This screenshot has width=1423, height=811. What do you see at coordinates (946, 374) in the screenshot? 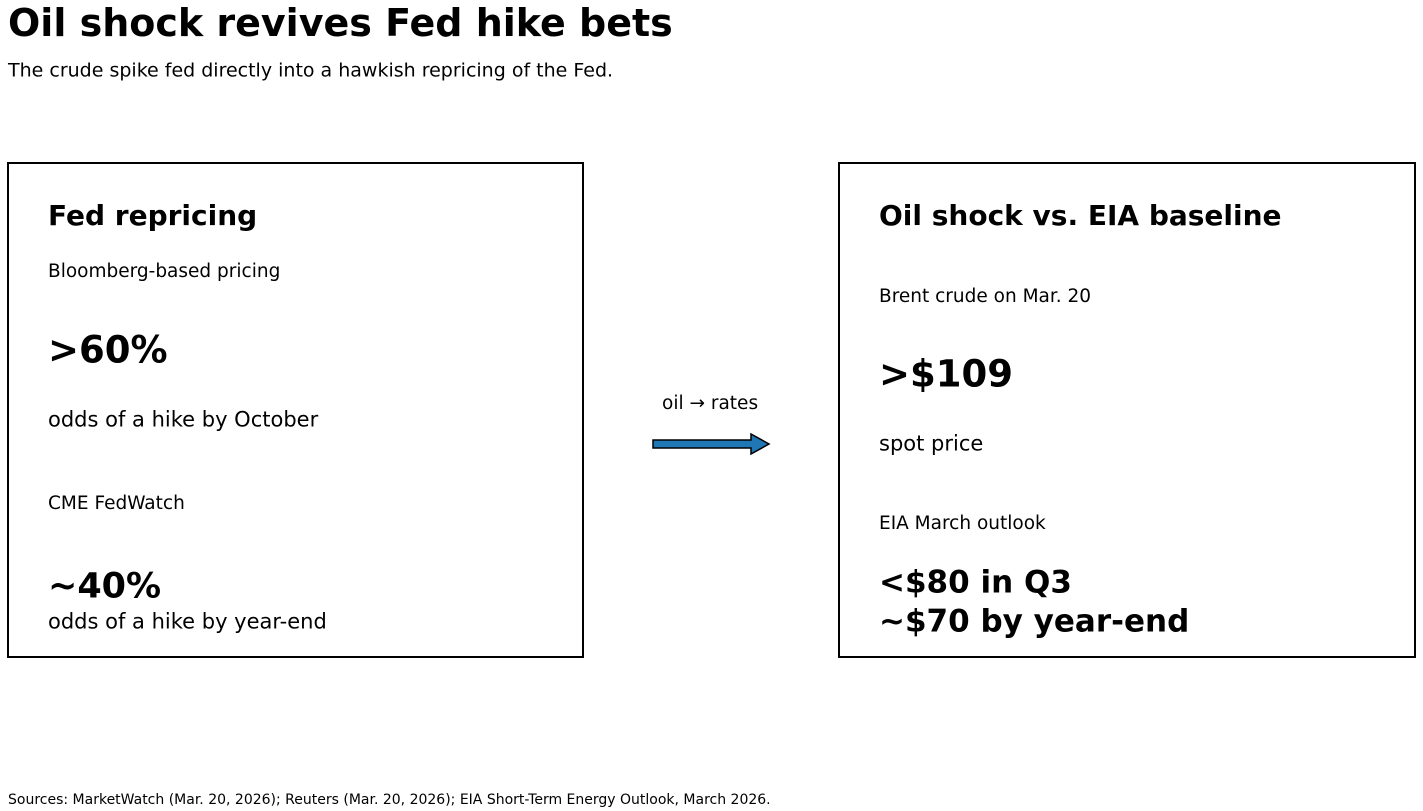
I see `metric-value: >$109` at bounding box center [946, 374].